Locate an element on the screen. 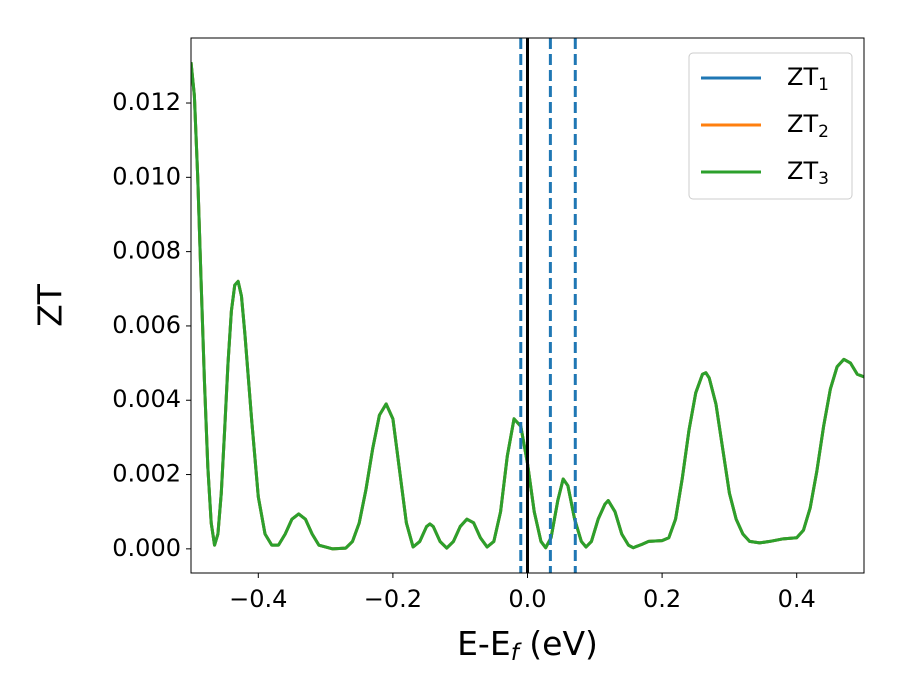 The height and width of the screenshot is (700, 900). y-tick-label: 0.004 is located at coordinates (146, 399).